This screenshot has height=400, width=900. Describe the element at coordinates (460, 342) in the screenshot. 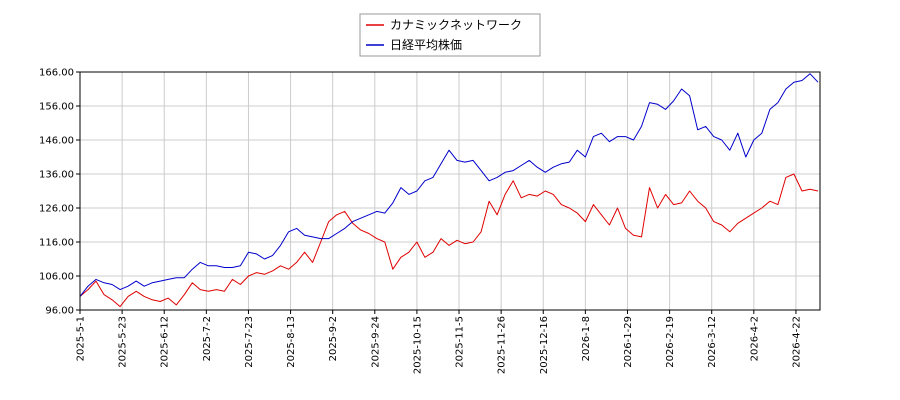

I see `x-tick-label: 2025-11-5` at that location.